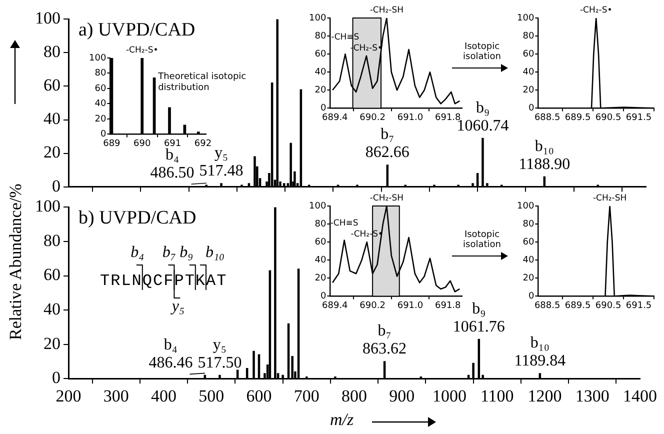  What do you see at coordinates (137, 30) in the screenshot?
I see `chart-title: a) UVPD/CAD` at bounding box center [137, 30].